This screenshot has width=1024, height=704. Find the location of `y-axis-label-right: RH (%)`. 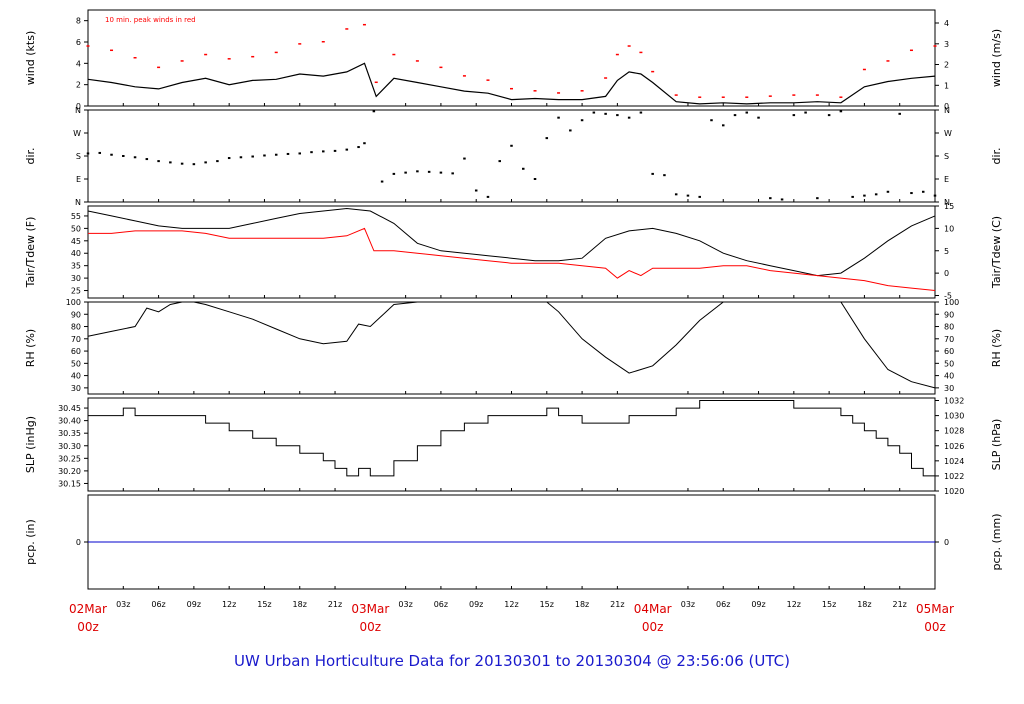

y-axis-label-right: RH (%) is located at coordinates (996, 348).